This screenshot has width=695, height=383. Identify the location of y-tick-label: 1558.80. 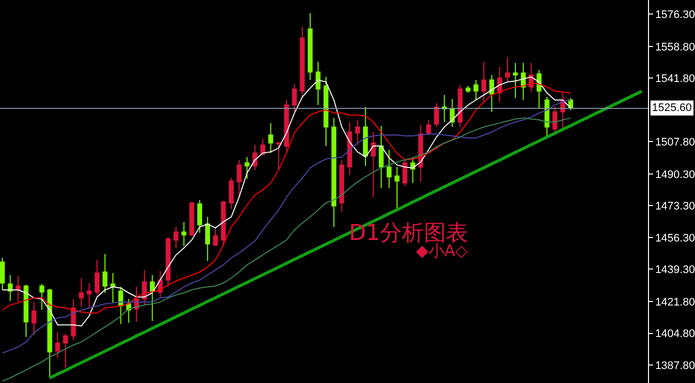
(675, 47).